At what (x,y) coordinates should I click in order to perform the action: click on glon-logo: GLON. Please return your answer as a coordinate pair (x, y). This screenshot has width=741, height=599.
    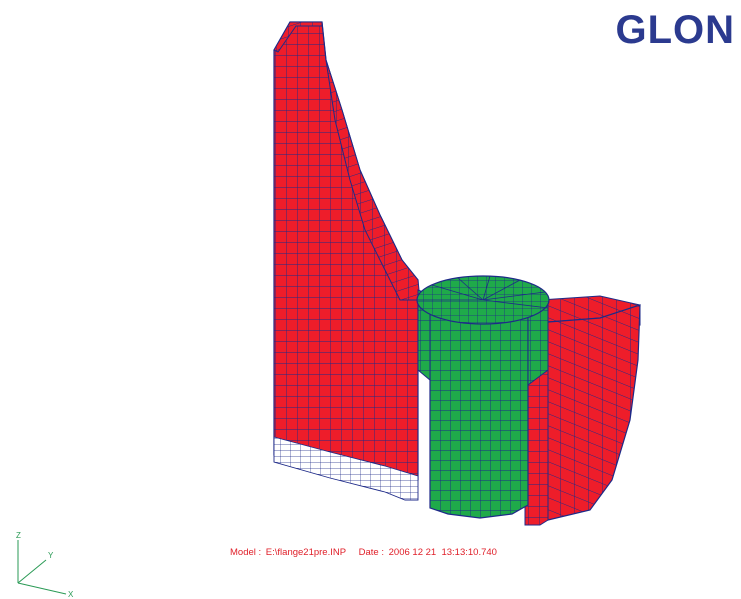
    Looking at the image, I should click on (675, 30).